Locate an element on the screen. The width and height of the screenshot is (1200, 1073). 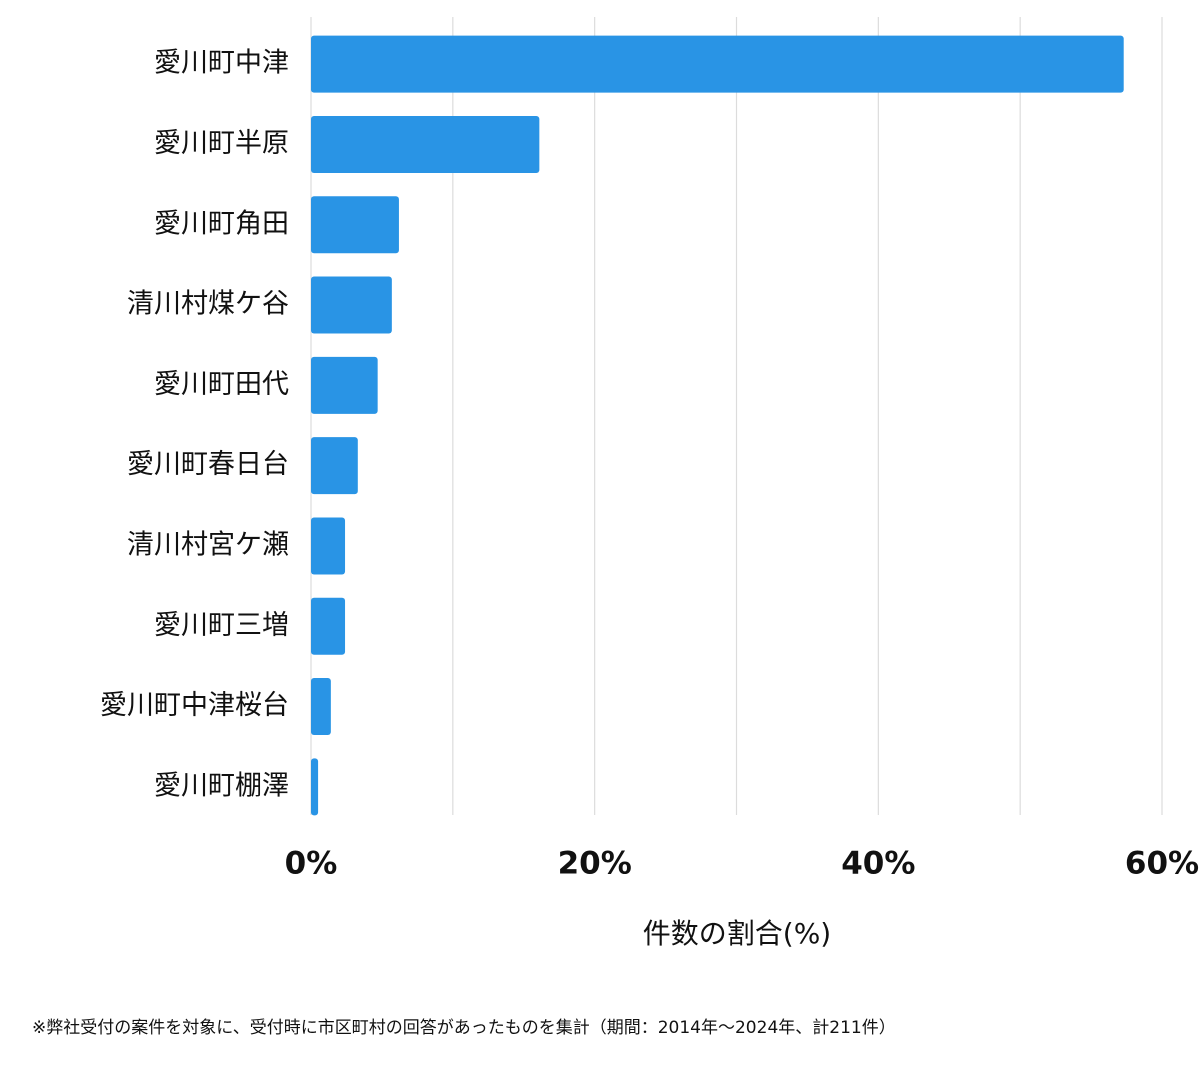
x-tick-label: 20% is located at coordinates (595, 864).